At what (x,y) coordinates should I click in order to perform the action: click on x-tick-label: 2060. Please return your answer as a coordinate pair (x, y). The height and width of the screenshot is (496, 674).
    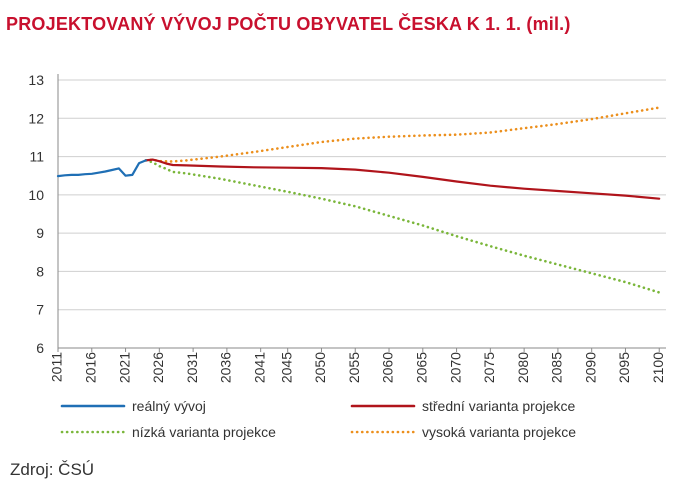
    Looking at the image, I should click on (388, 367).